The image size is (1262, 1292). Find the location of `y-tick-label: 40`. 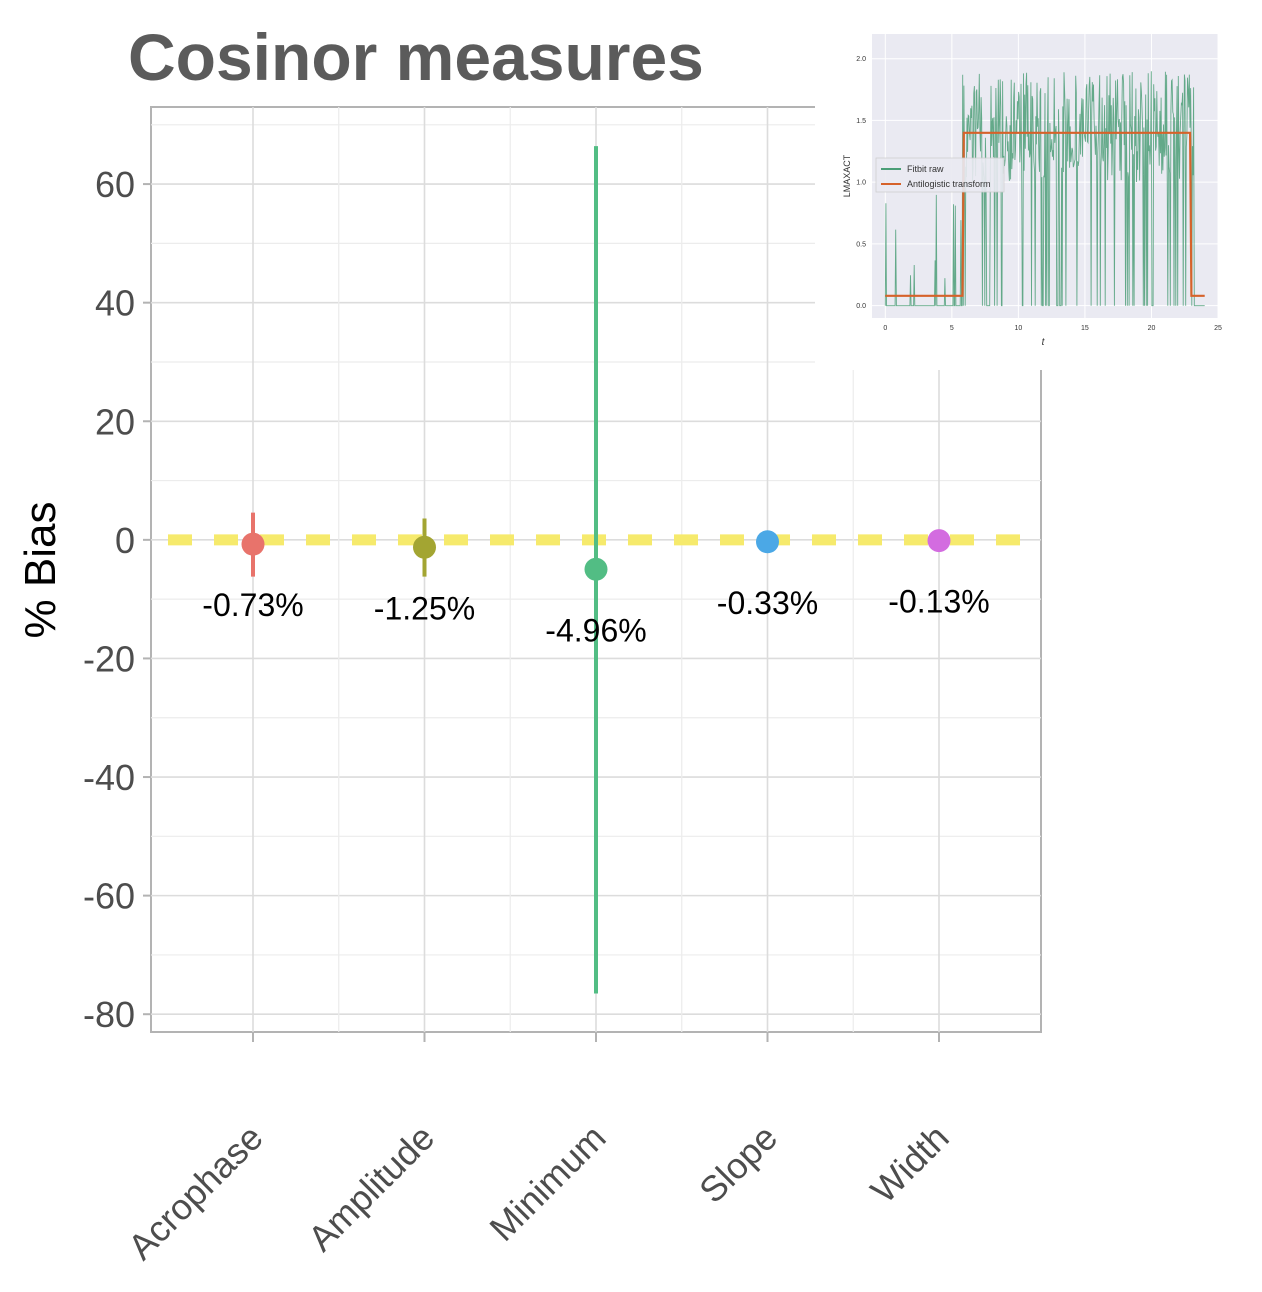

y-tick-label: 40 is located at coordinates (115, 303).